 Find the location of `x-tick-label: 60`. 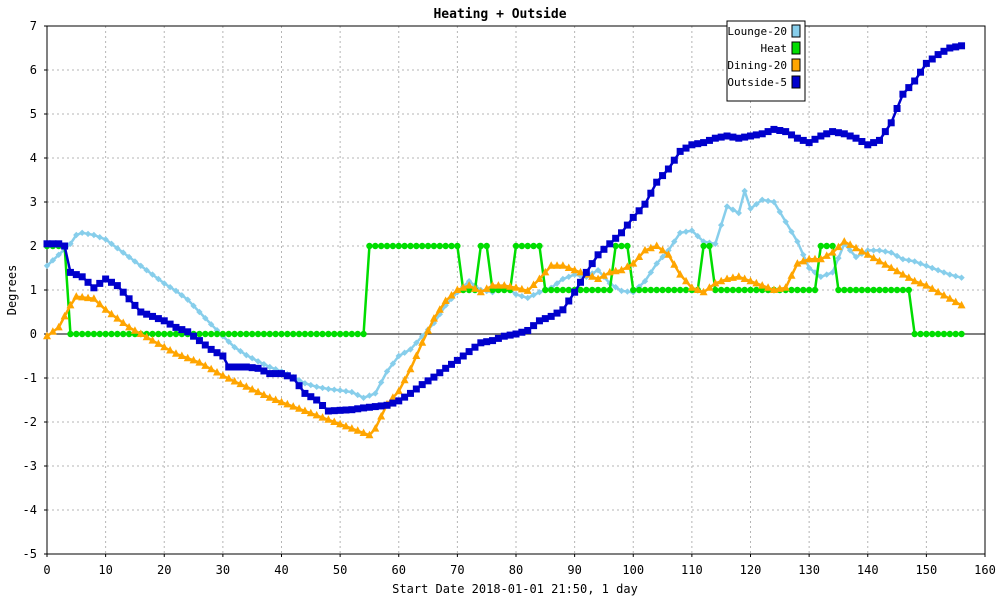

x-tick-label: 60 is located at coordinates (399, 570).